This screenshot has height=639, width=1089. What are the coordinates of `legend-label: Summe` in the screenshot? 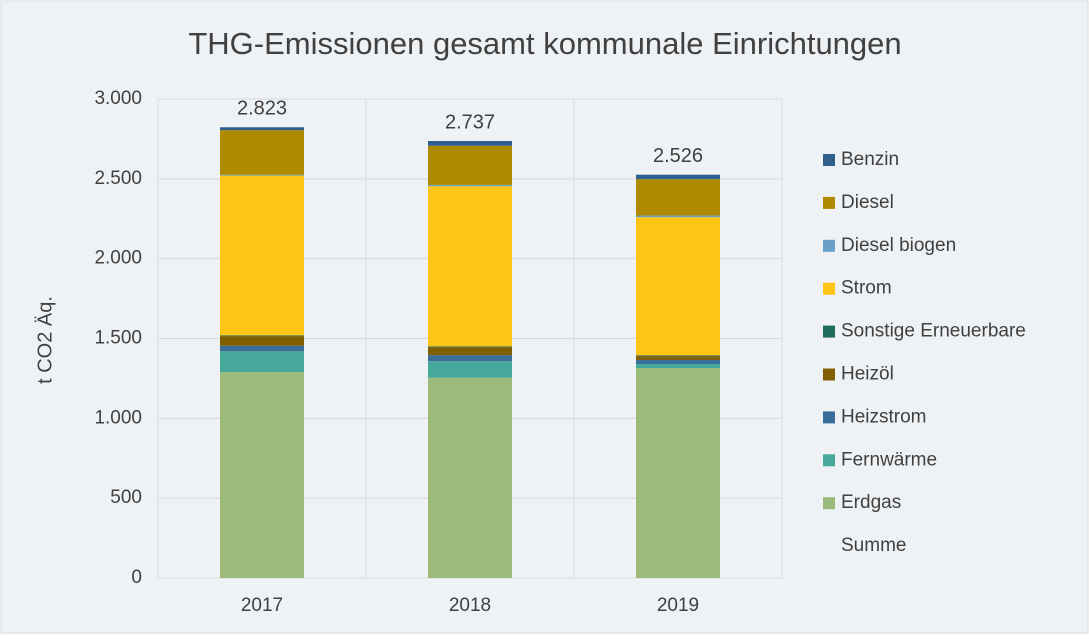 It's located at (873, 545).